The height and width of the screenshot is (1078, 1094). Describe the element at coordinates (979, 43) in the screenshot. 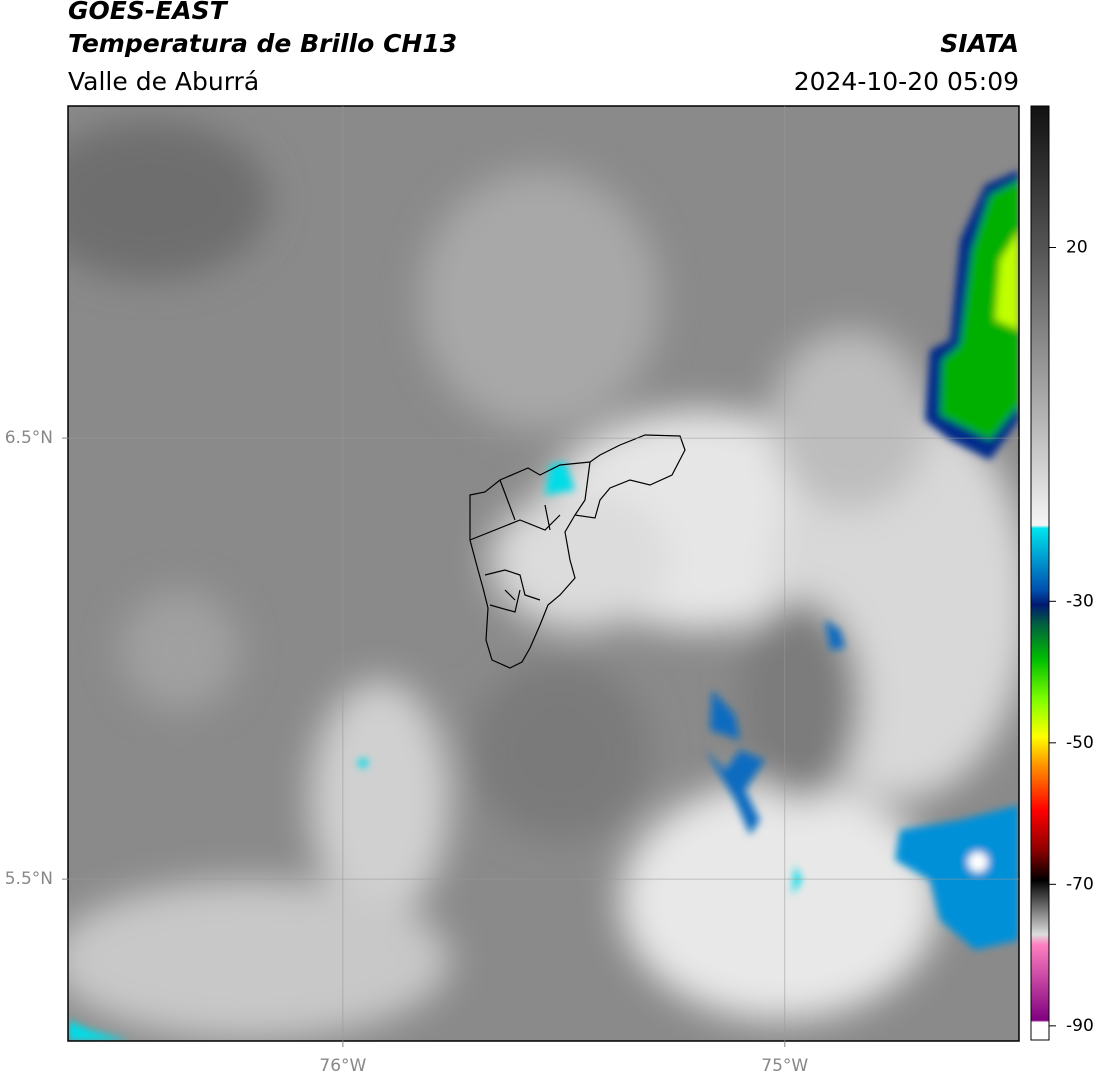

I see `source: SIATA` at that location.